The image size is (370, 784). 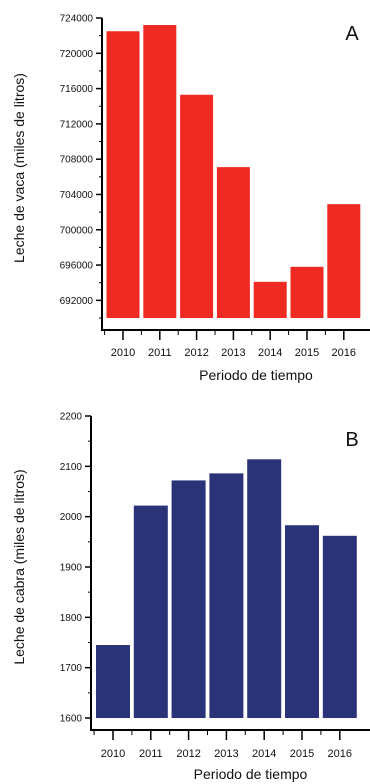 I want to click on bar-b-2015, so click(x=302, y=621).